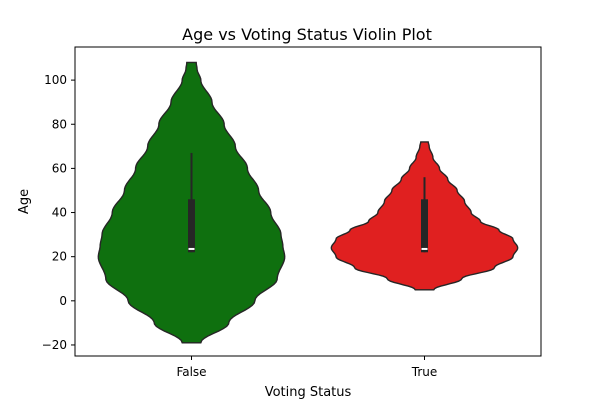  I want to click on y-tick-label: 60, so click(59, 168).